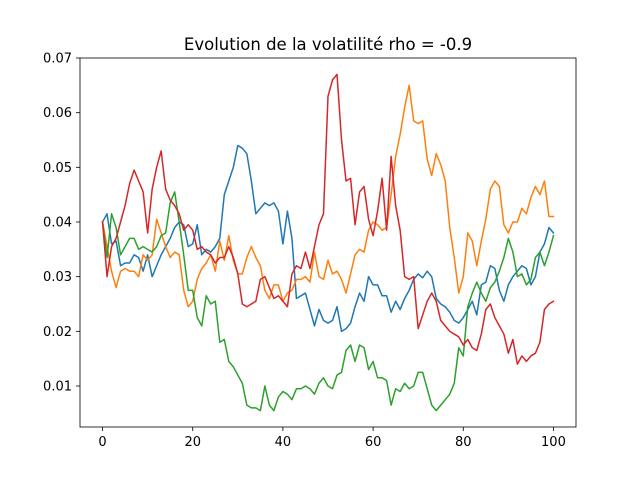 This screenshot has height=480, width=640. I want to click on y-tick-label: 0.06, so click(57, 113).